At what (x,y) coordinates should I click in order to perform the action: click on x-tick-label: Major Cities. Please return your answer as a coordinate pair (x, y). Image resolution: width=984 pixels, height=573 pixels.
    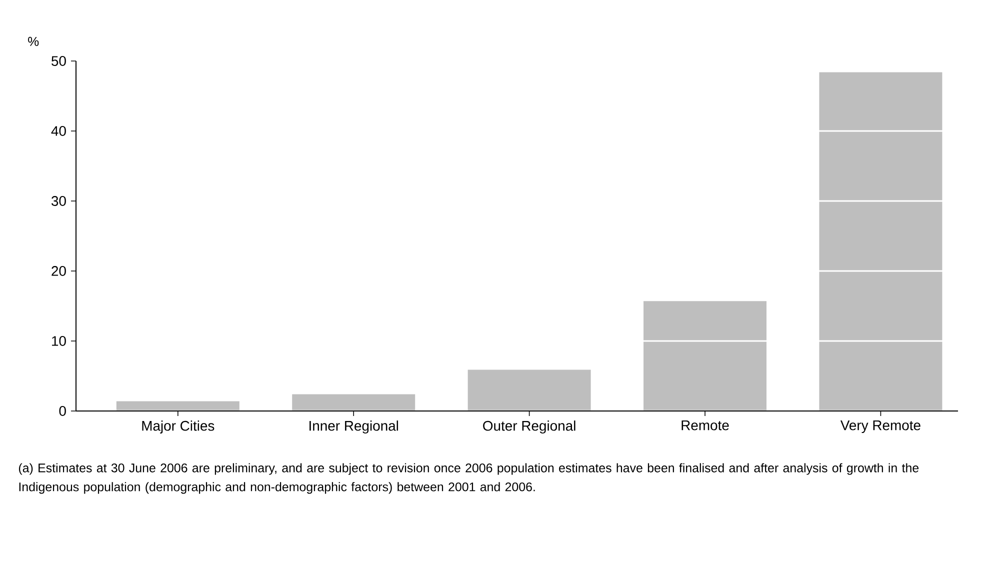
    Looking at the image, I should click on (178, 427).